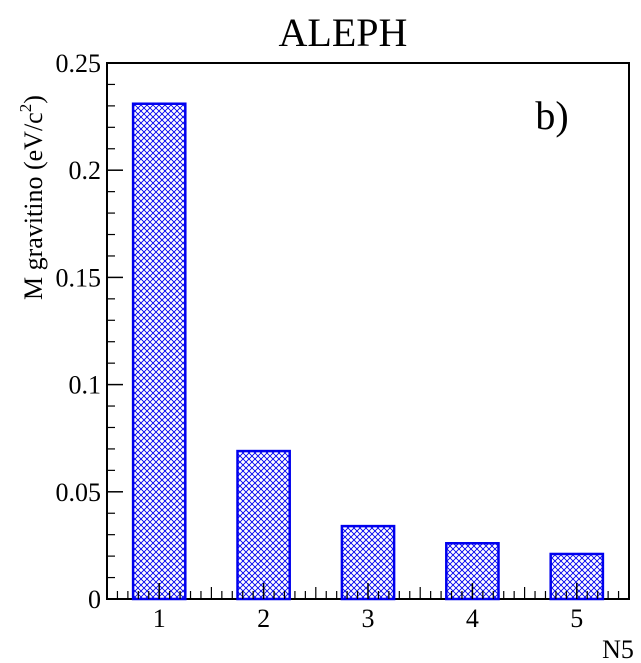 Image resolution: width=641 pixels, height=663 pixels. What do you see at coordinates (79, 277) in the screenshot?
I see `y-tick-label: 0.15` at bounding box center [79, 277].